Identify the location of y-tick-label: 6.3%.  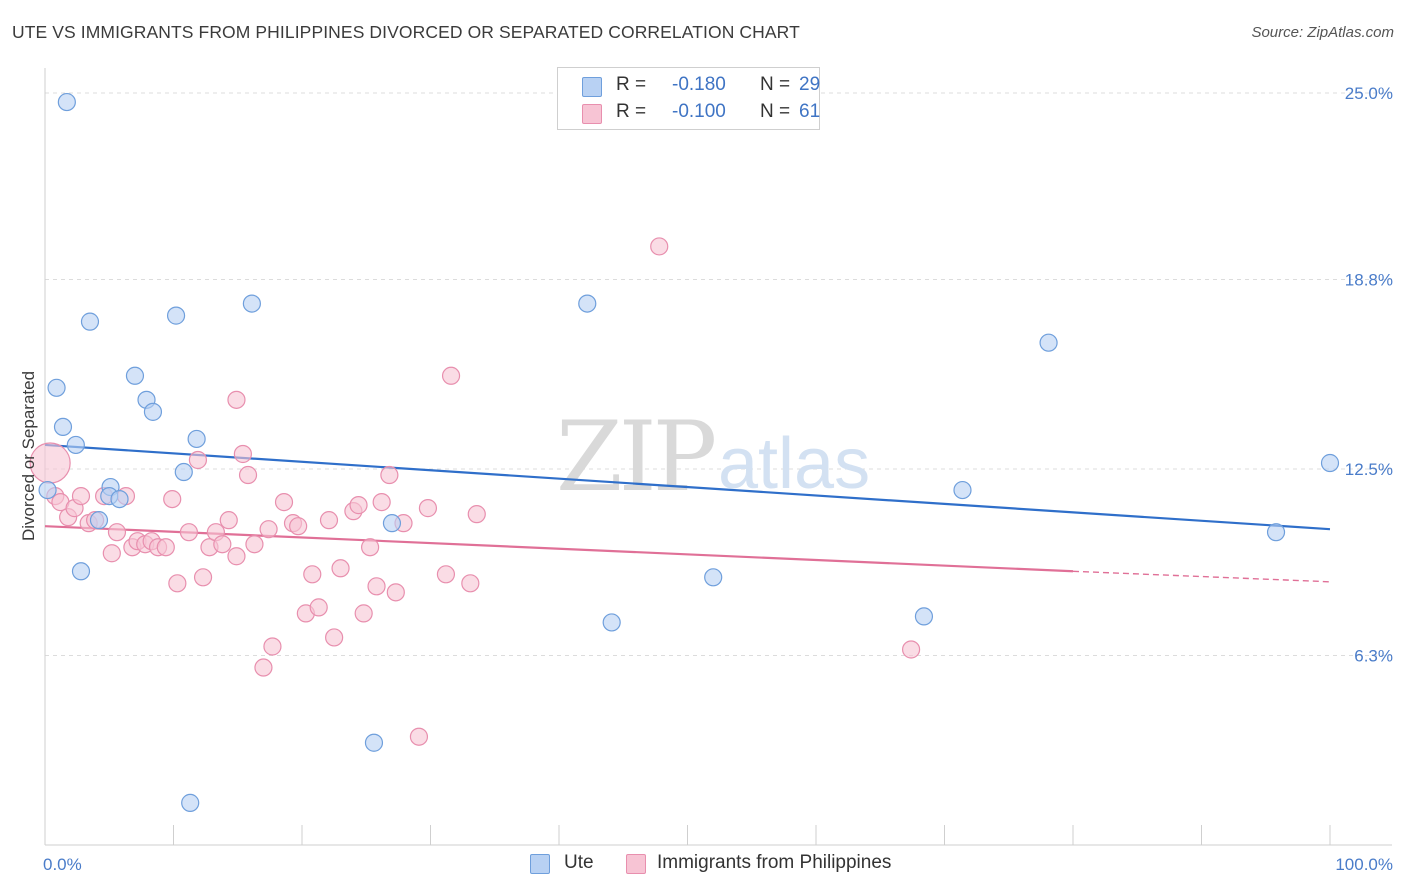
(1373, 656).